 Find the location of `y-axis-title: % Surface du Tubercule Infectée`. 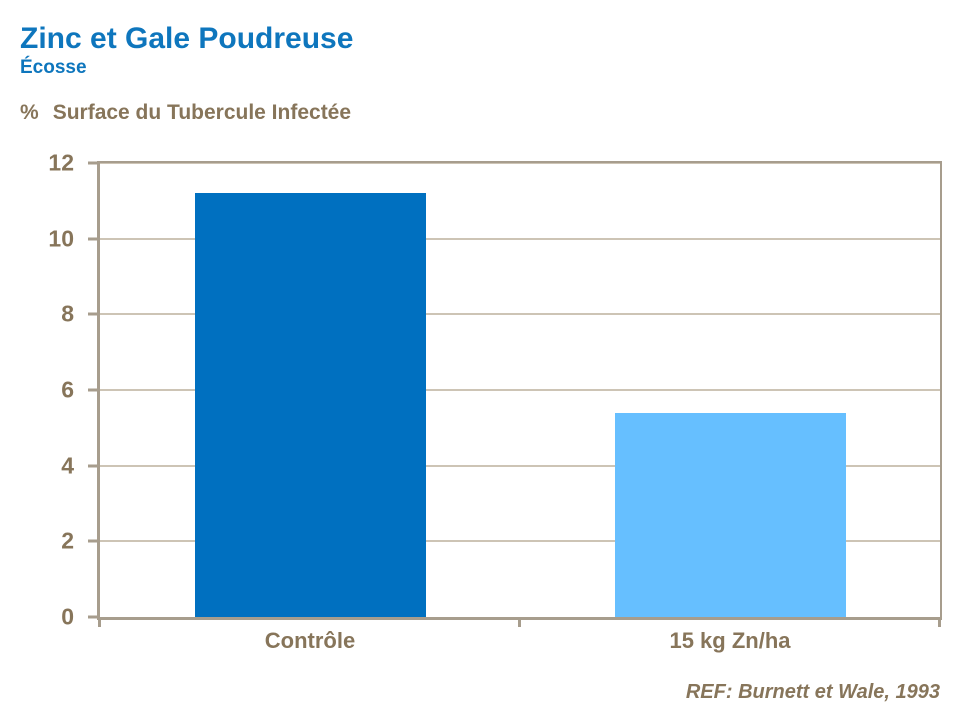

y-axis-title: % Surface du Tubercule Infectée is located at coordinates (185, 113).